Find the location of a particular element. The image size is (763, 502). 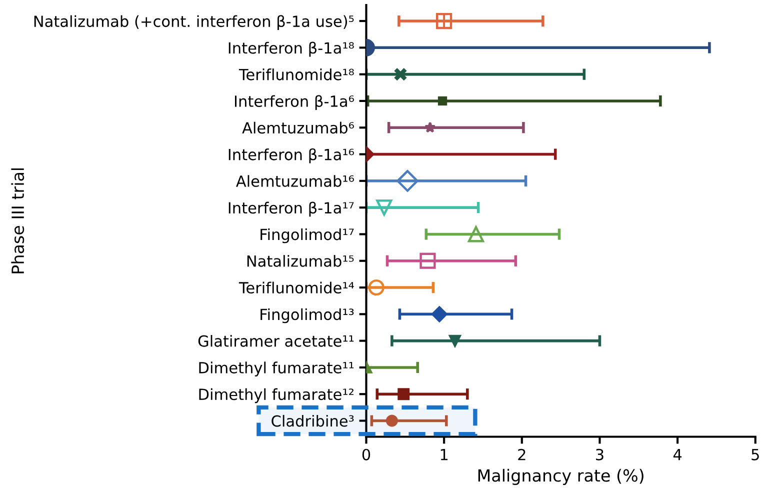

x-tick-label: 4 is located at coordinates (677, 454).